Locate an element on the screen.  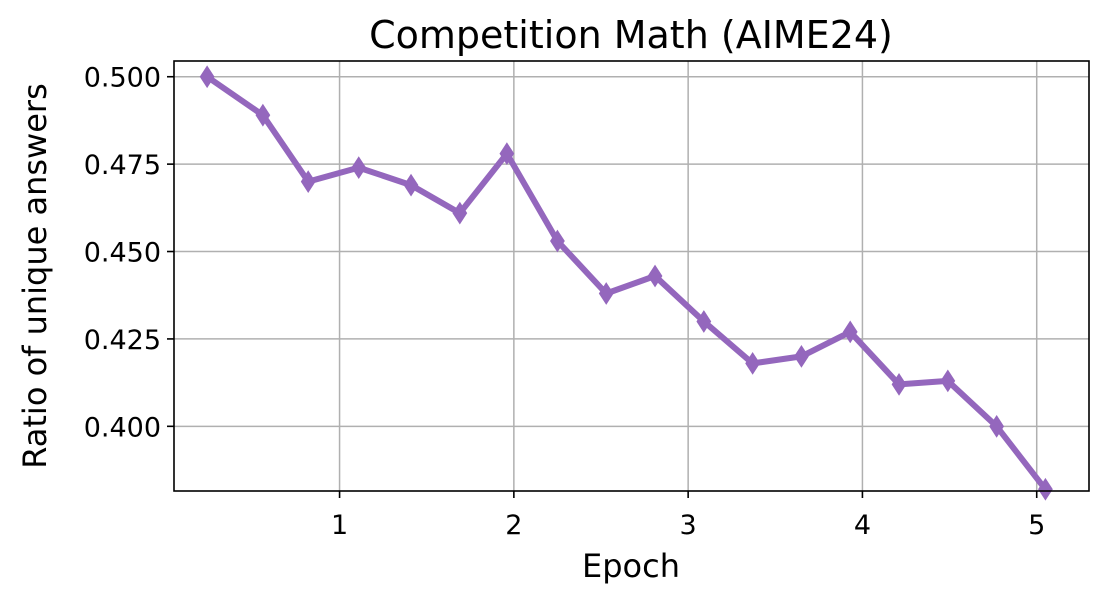
y-tick-label: 0.425 is located at coordinates (122, 340).